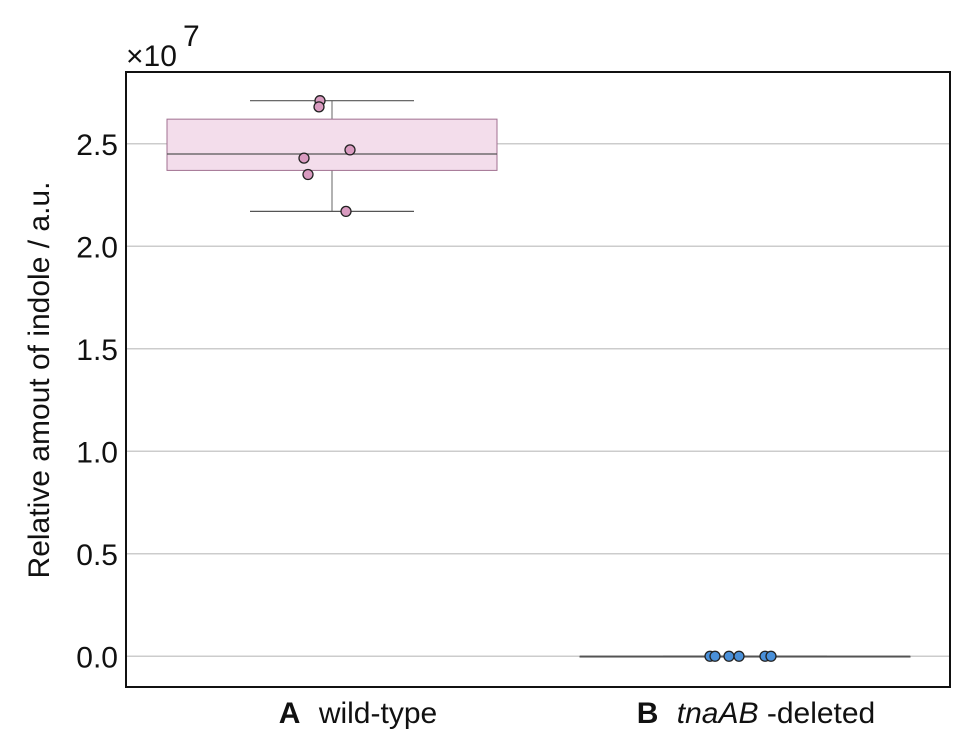 This screenshot has height=754, width=975. I want to click on y-axis-label: Relative amout of indole / a.u., so click(39, 380).